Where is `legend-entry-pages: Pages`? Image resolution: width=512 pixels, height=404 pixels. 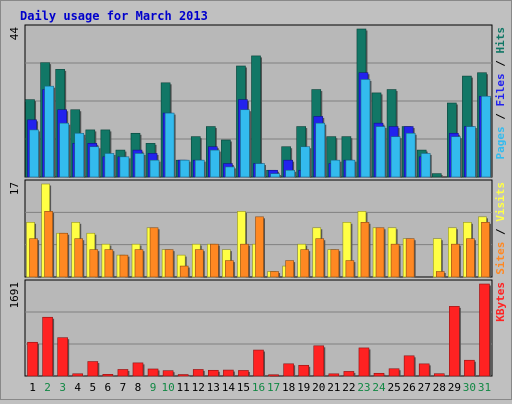
legend-entry-pages: Pages is located at coordinates (500, 142).